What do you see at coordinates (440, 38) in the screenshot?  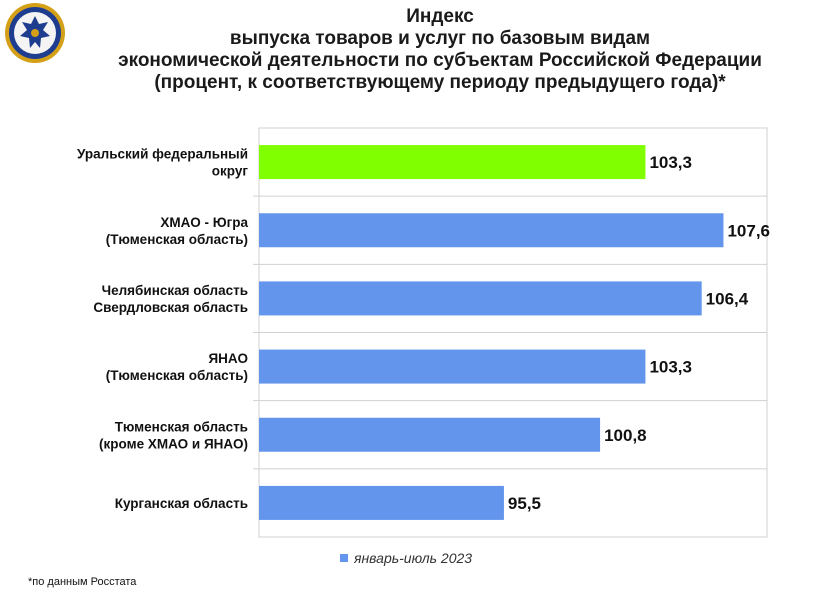 I see `title-line-2: выпуска товаров и услуг по базовым видам` at bounding box center [440, 38].